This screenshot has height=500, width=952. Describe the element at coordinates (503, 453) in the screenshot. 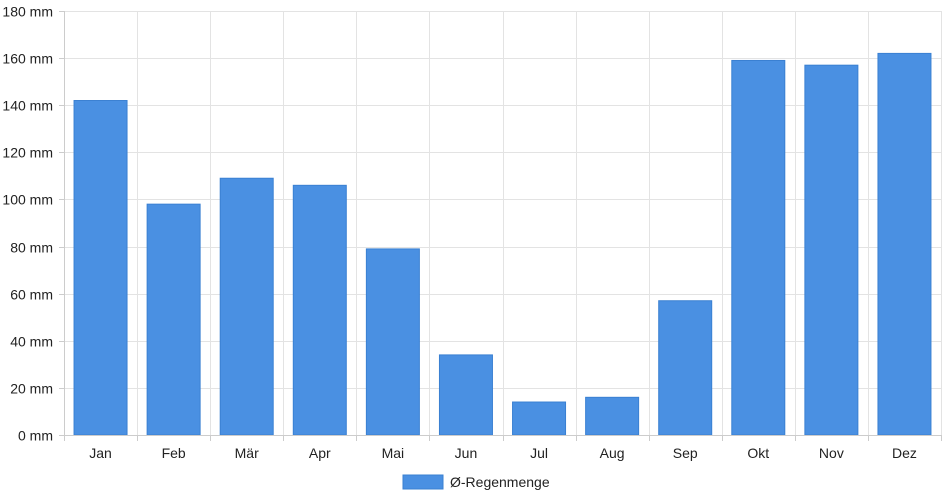

I see `x-tick-labels: Jan Feb Mär Apr Mai Jun Jul Aug Sep Okt Nov Dez` at that location.